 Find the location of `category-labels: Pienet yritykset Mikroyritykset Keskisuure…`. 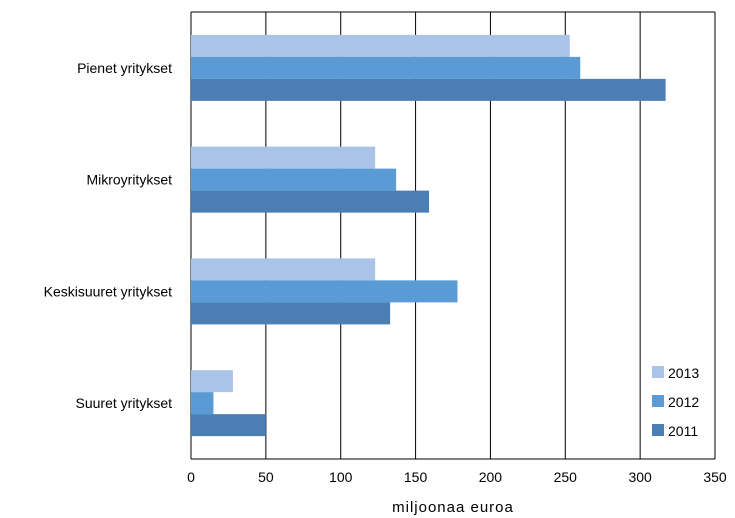

category-labels: Pienet yritykset Mikroyritykset Keskisuure… is located at coordinates (108, 235).